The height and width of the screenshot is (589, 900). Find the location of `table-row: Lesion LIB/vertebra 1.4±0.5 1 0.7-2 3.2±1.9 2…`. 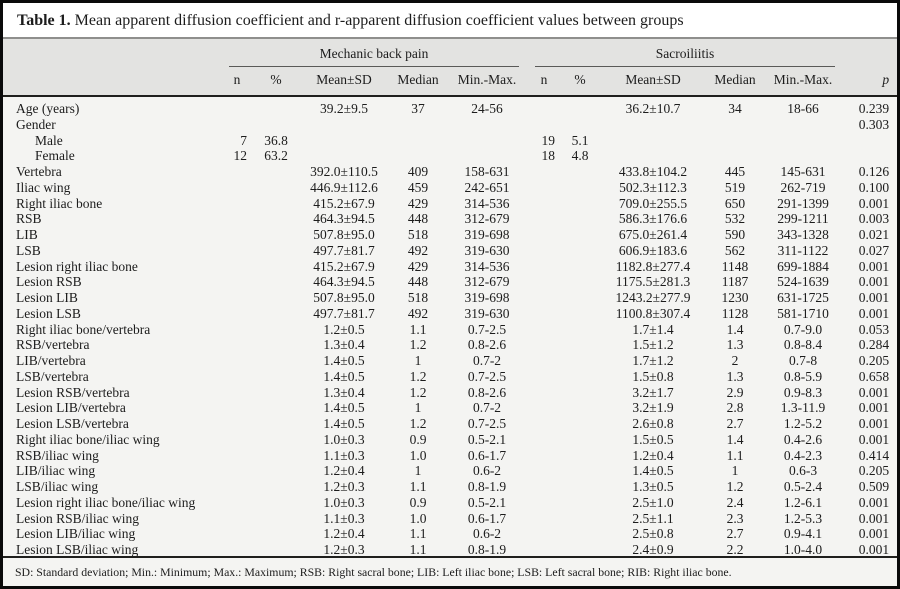

table-row: Lesion LIB/vertebra 1.4±0.5 1 0.7-2 3.2±1.9 2… is located at coordinates (450, 408).